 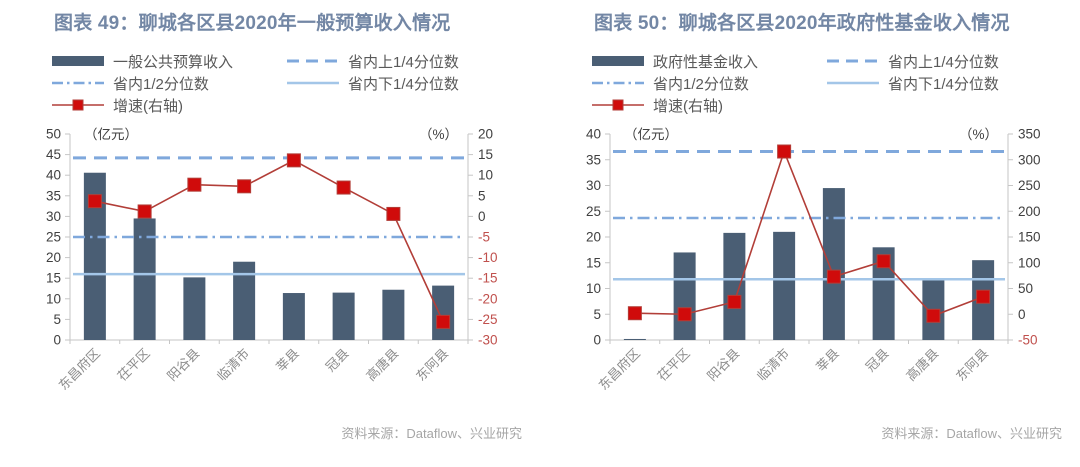 I want to click on legend-row: 政府性基金收入 省内上1/4分位数, so click(x=827, y=61).